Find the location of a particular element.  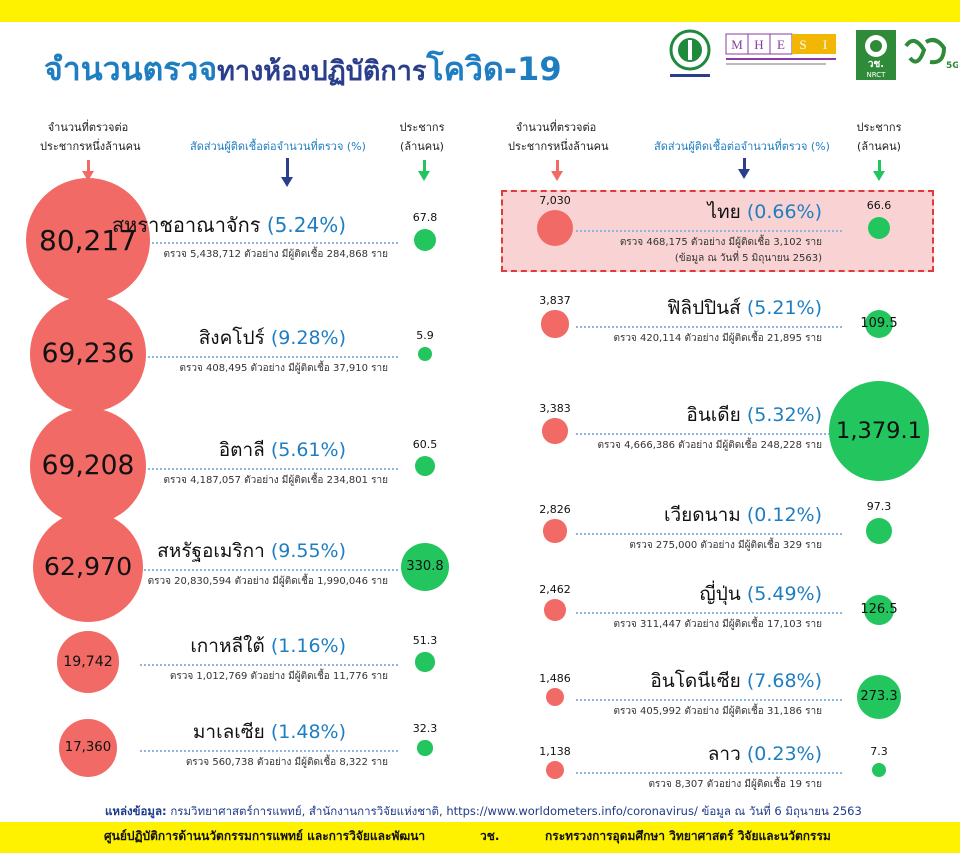

right-header-population-line2: (ล้านคน) is located at coordinates (879, 146).